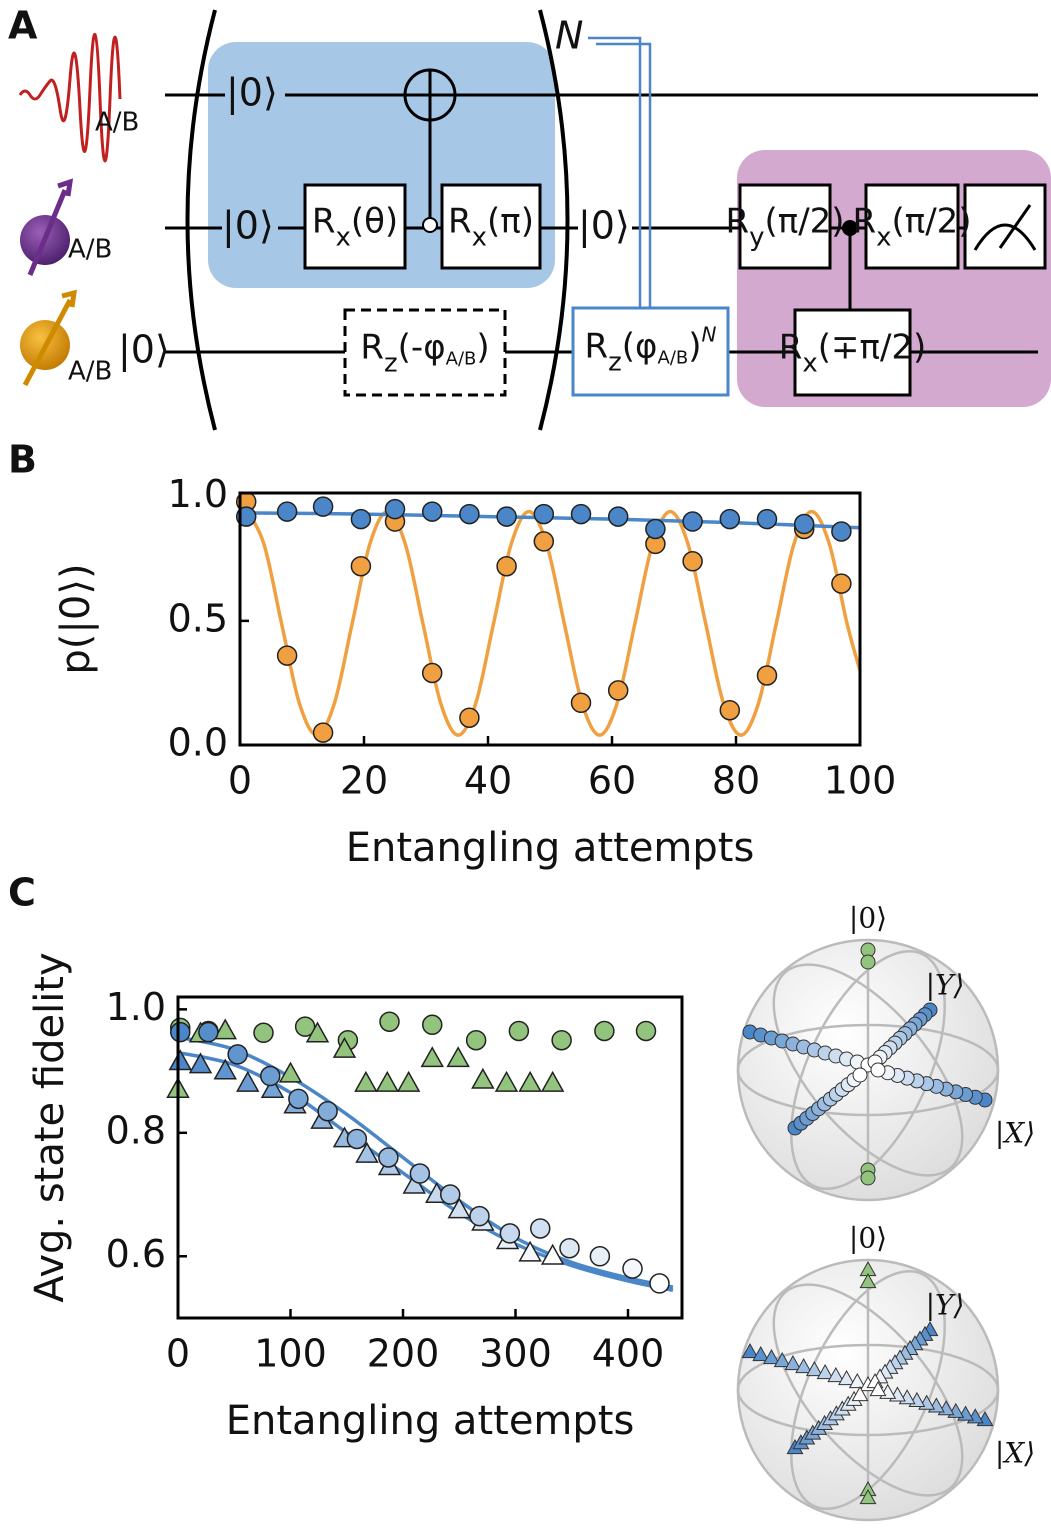 Image resolution: width=1051 pixels, height=1531 pixels. Describe the element at coordinates (461, 358) in the screenshot. I see `gate-label-part: A/B` at that location.